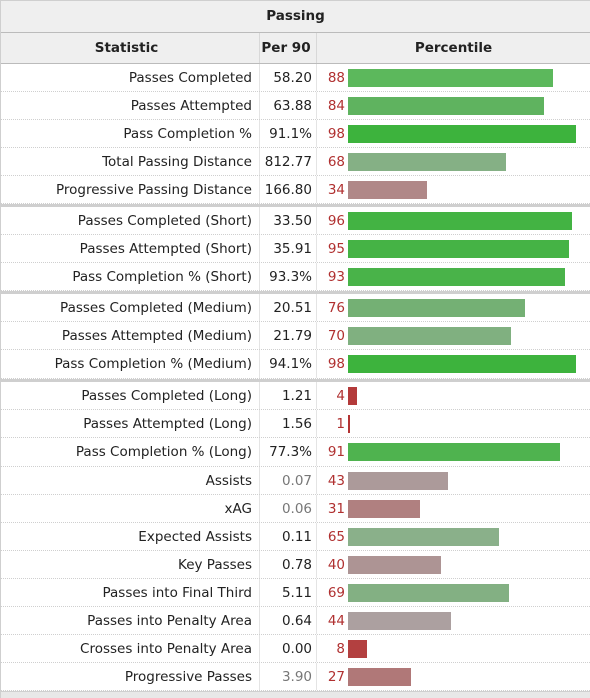 The width and height of the screenshot is (590, 698). I want to click on header-statistic: Statistic, so click(130, 48).